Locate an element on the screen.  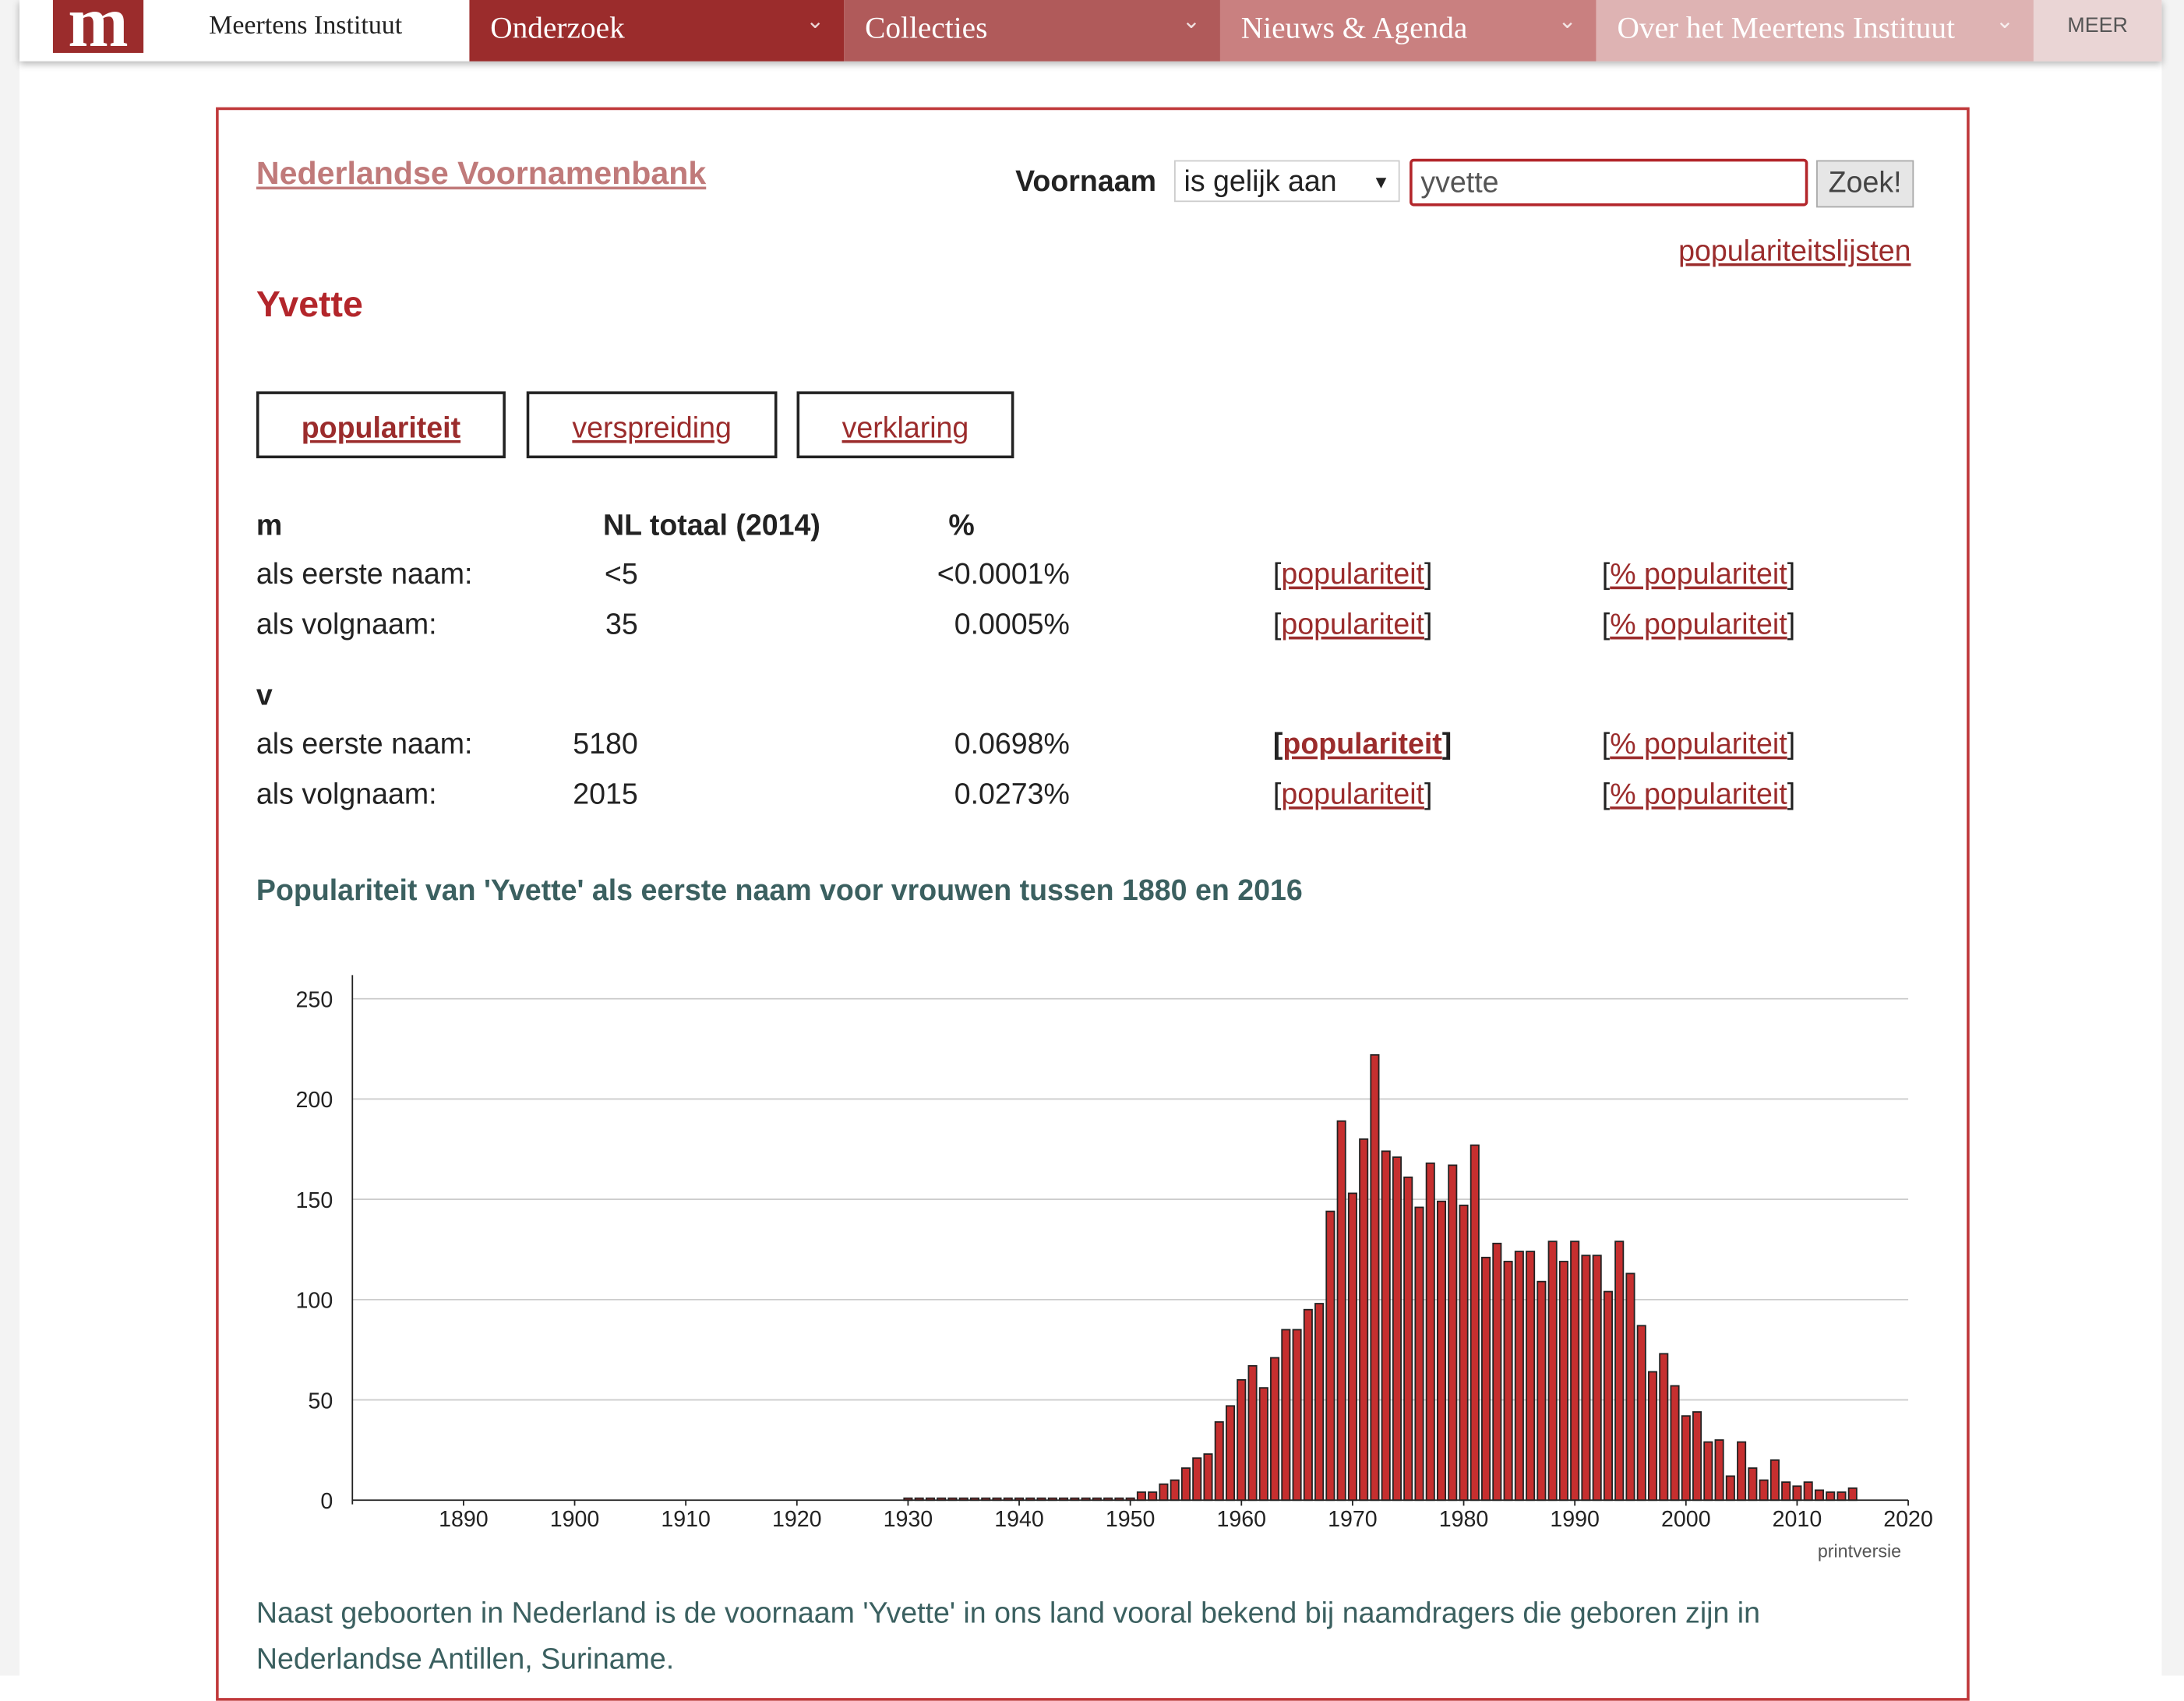
x-tick-label: 1890 is located at coordinates (464, 1519).